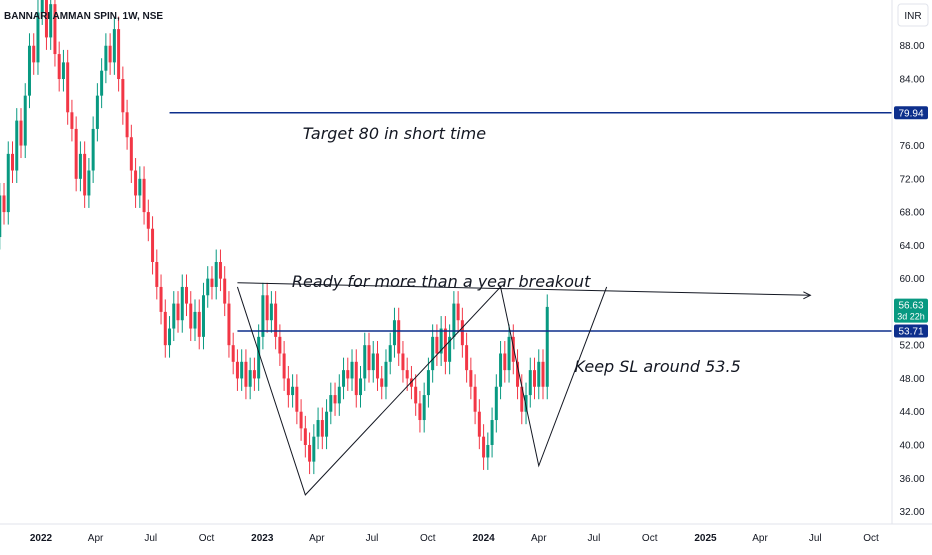  What do you see at coordinates (911, 279) in the screenshot?
I see `y-tick-label: 60.00` at bounding box center [911, 279].